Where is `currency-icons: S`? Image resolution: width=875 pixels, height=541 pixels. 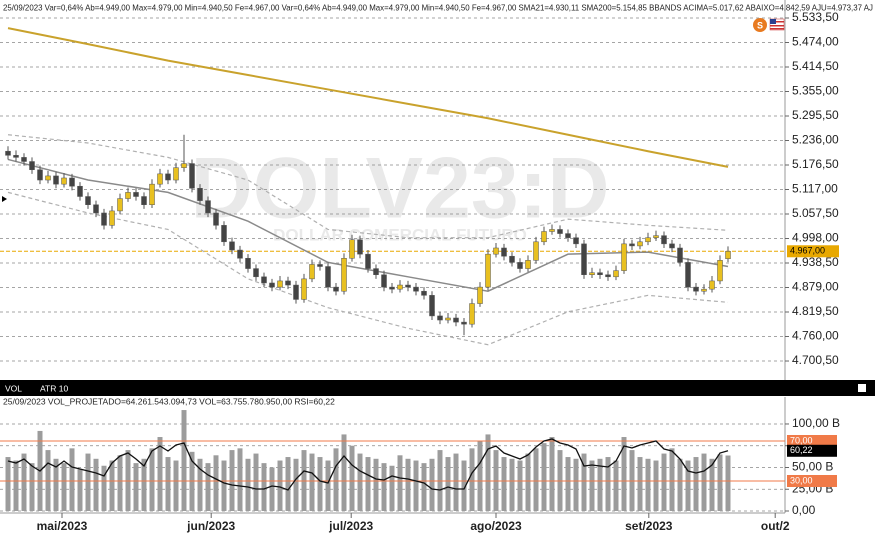 currency-icons: S is located at coordinates (769, 25).